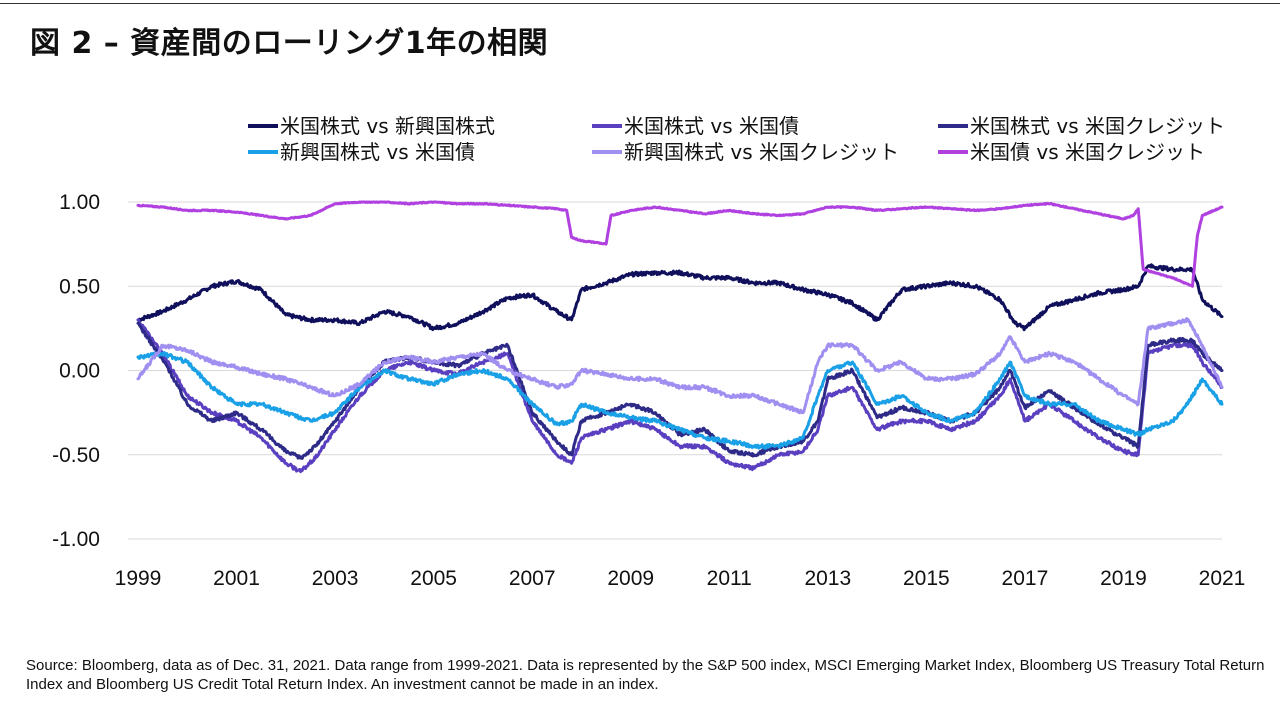 Image resolution: width=1280 pixels, height=720 pixels. What do you see at coordinates (640, 3) in the screenshot?
I see `top-rule` at bounding box center [640, 3].